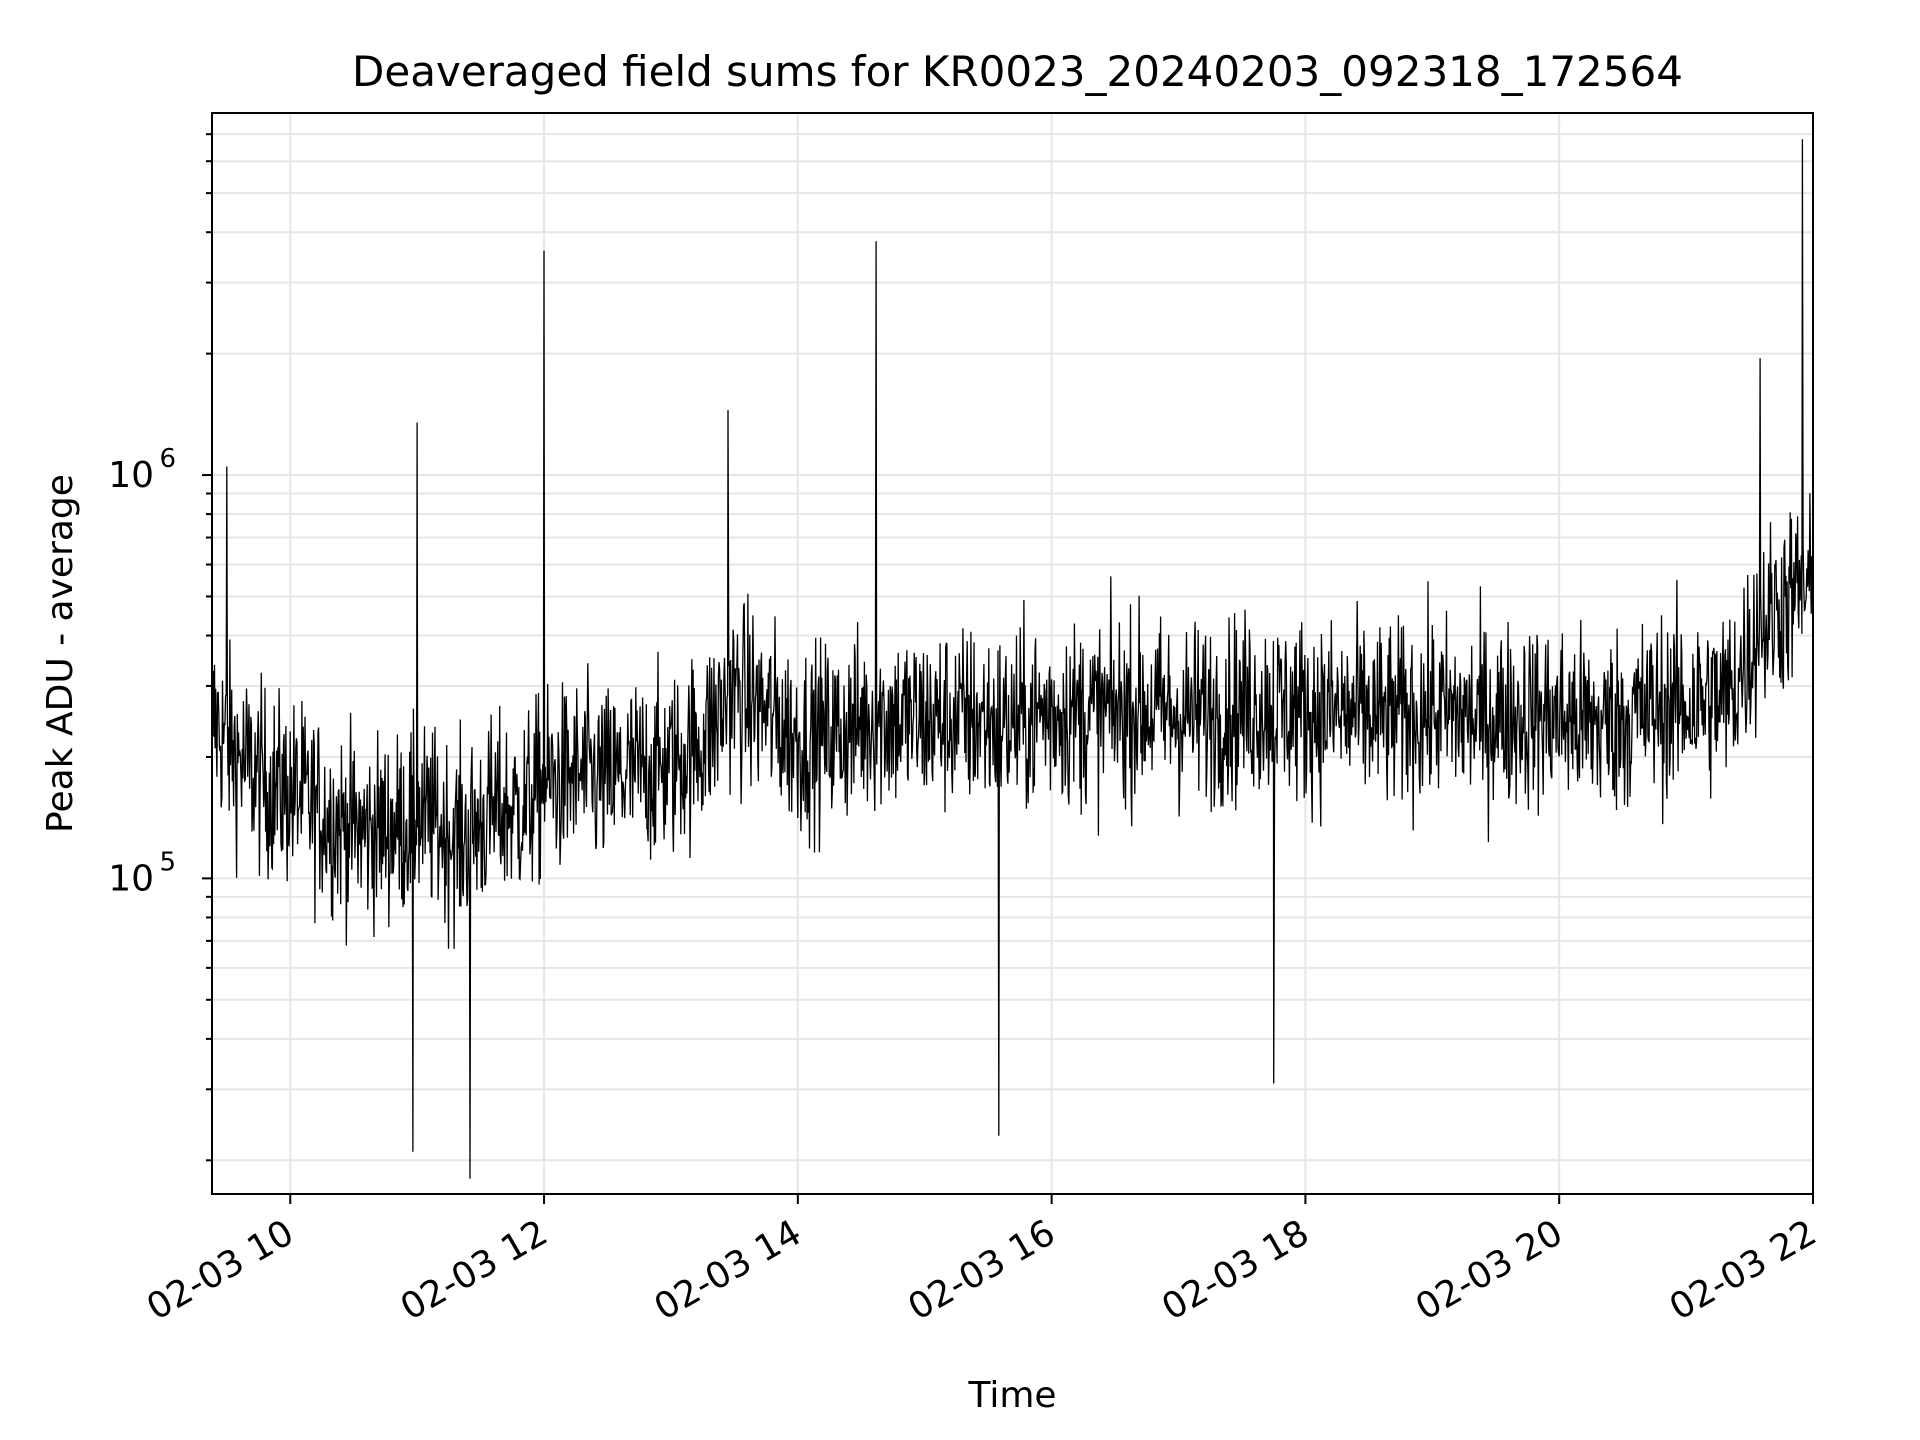 This screenshot has width=1920, height=1440. I want to click on y-tick-exponent: 6, so click(167, 459).